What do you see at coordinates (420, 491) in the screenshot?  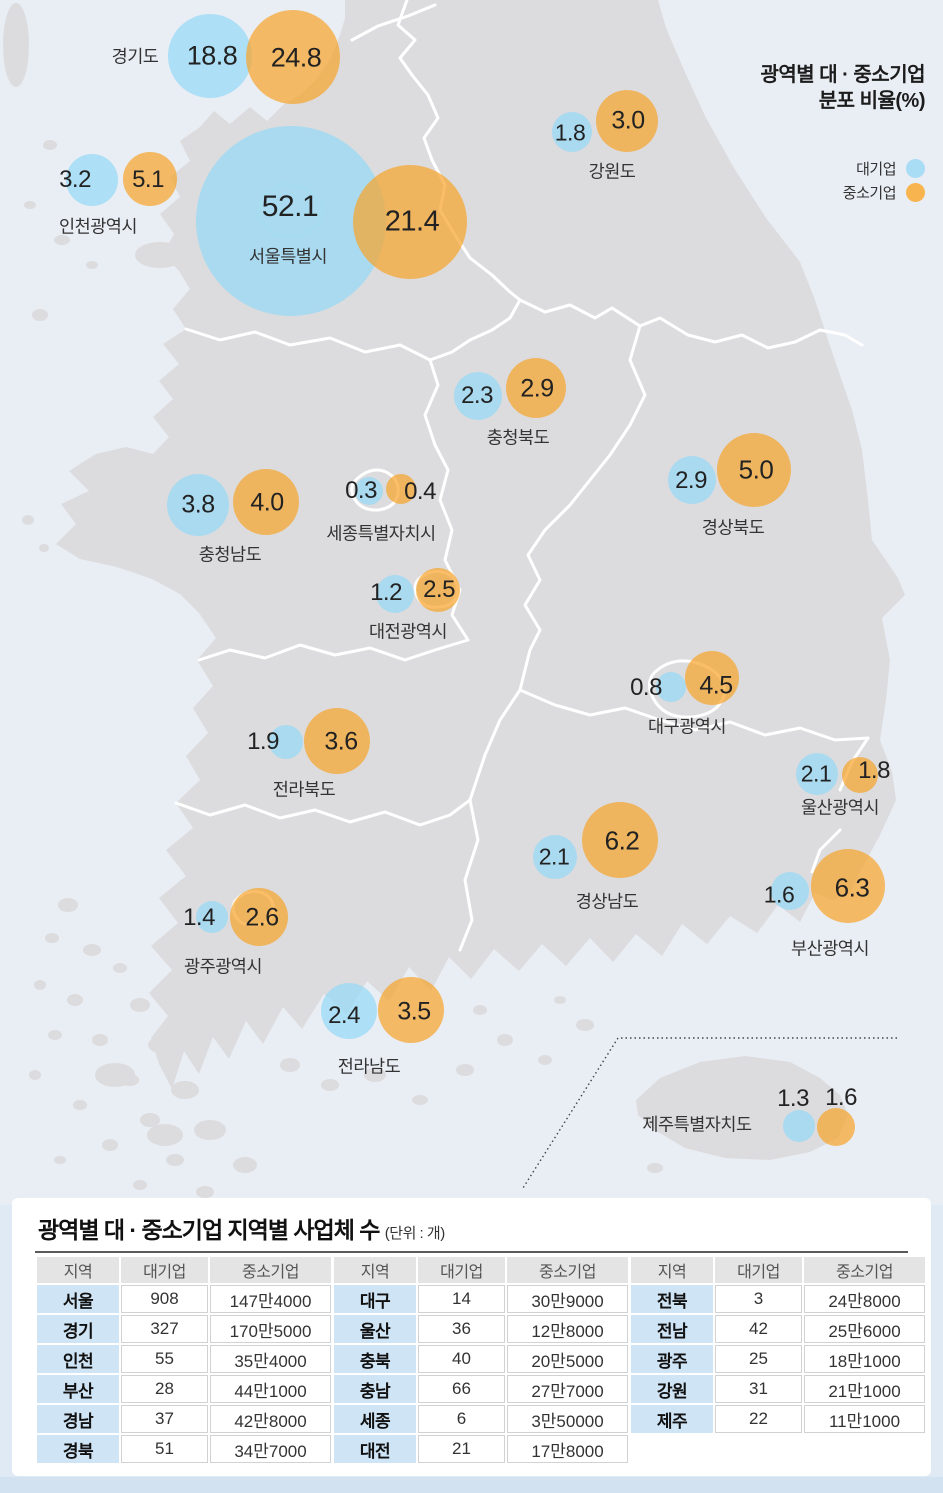 I see `sme-value: 0.4` at bounding box center [420, 491].